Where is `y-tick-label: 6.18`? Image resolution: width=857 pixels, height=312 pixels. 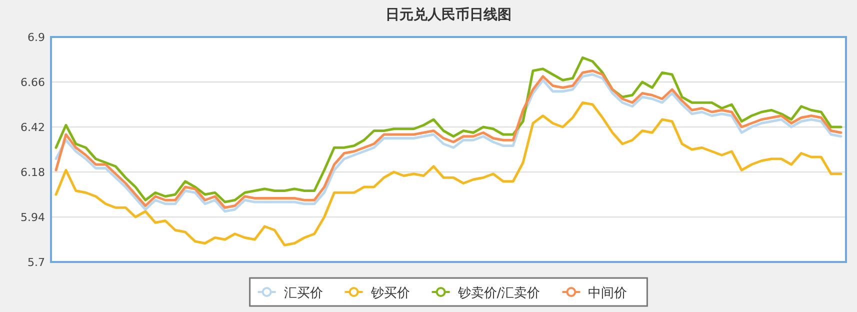
y-tick-label: 6.18 is located at coordinates (32, 172).